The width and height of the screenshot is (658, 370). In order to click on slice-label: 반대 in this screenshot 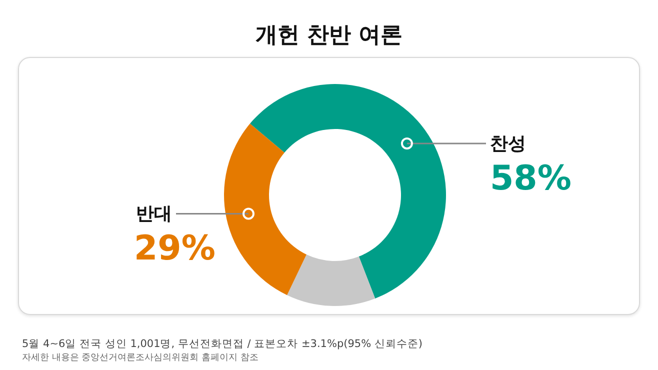, I will do `click(154, 214)`.